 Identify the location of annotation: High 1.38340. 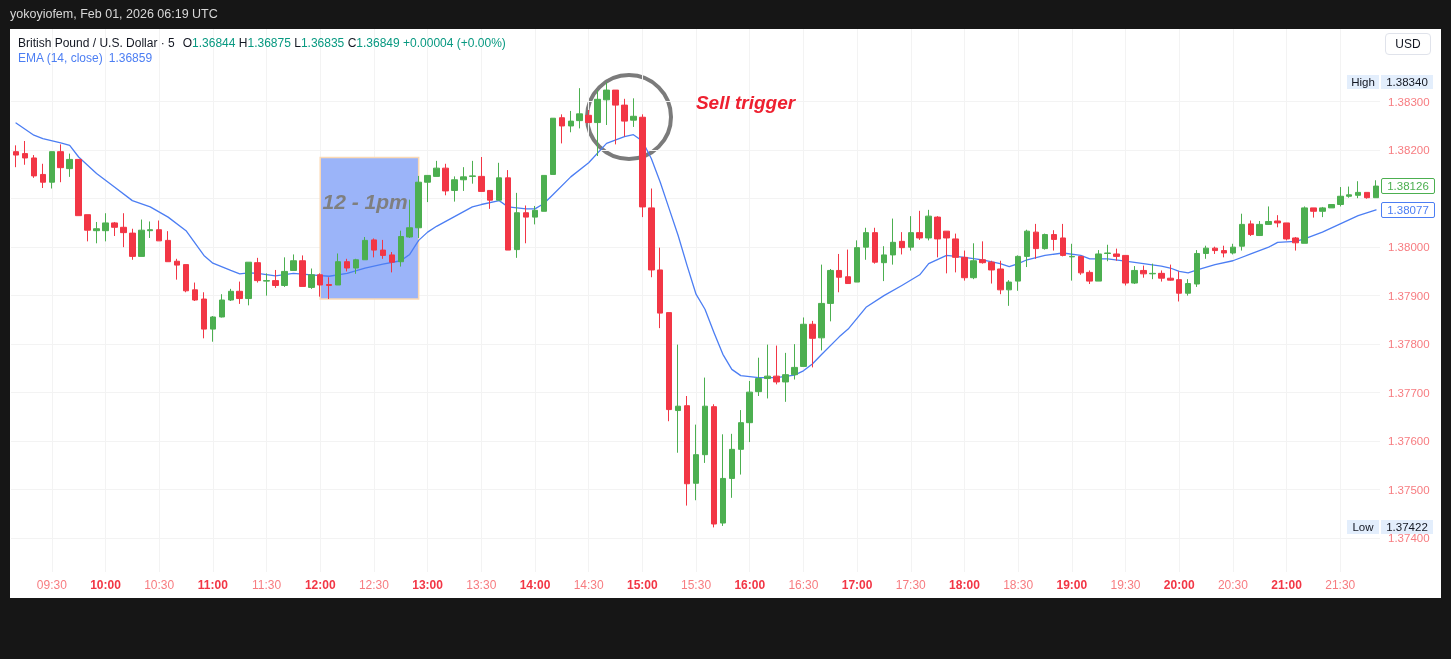
(1389, 82).